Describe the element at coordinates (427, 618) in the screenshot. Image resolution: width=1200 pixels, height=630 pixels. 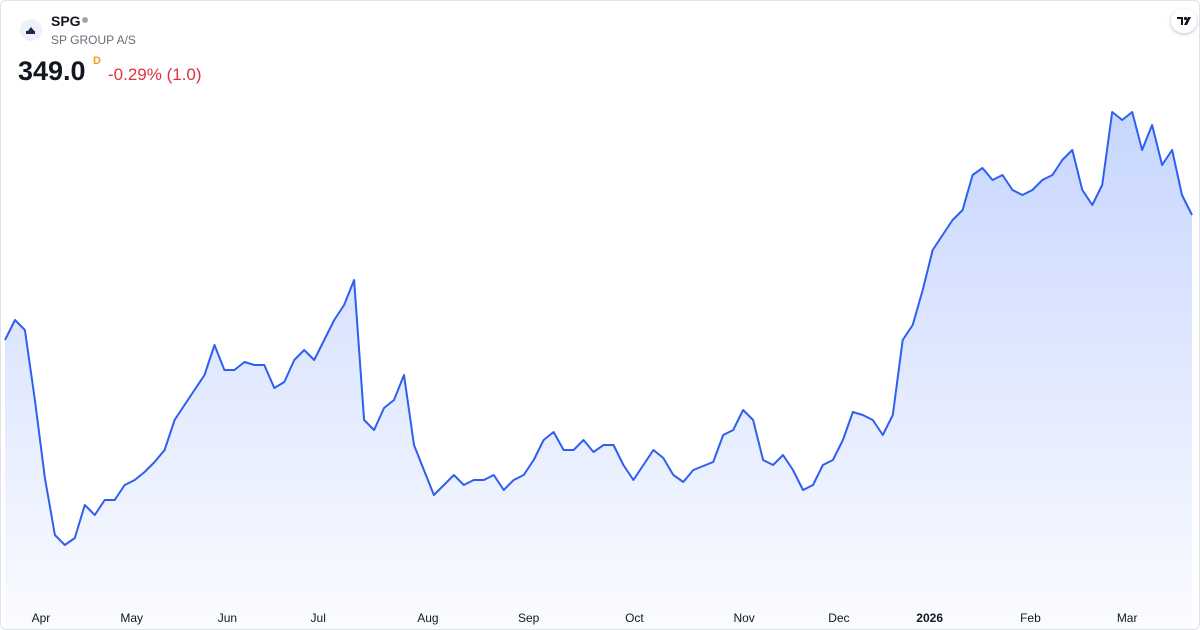
I see `x-tick-label: Aug` at that location.